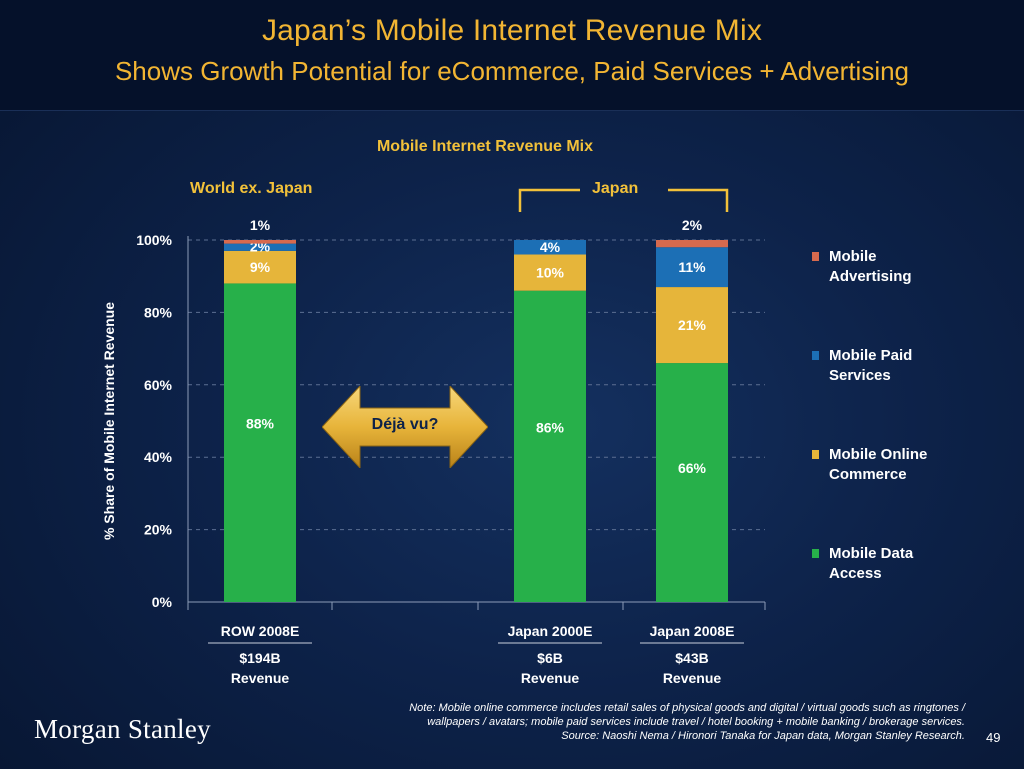 The image size is (1024, 769). I want to click on legend-item-advertising: Mobile Advertising, so click(890, 267).